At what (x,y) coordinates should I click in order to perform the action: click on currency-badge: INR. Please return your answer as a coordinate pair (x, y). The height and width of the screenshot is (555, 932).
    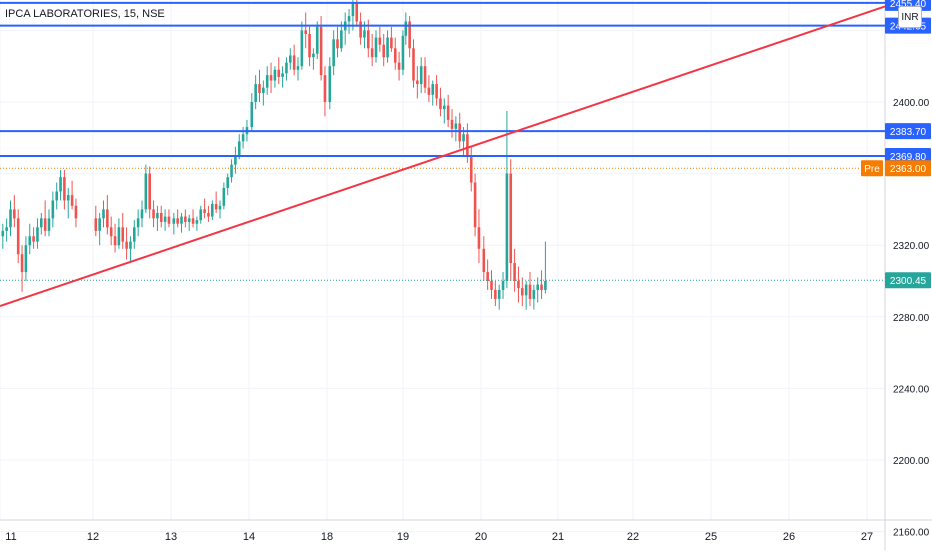
    Looking at the image, I should click on (910, 17).